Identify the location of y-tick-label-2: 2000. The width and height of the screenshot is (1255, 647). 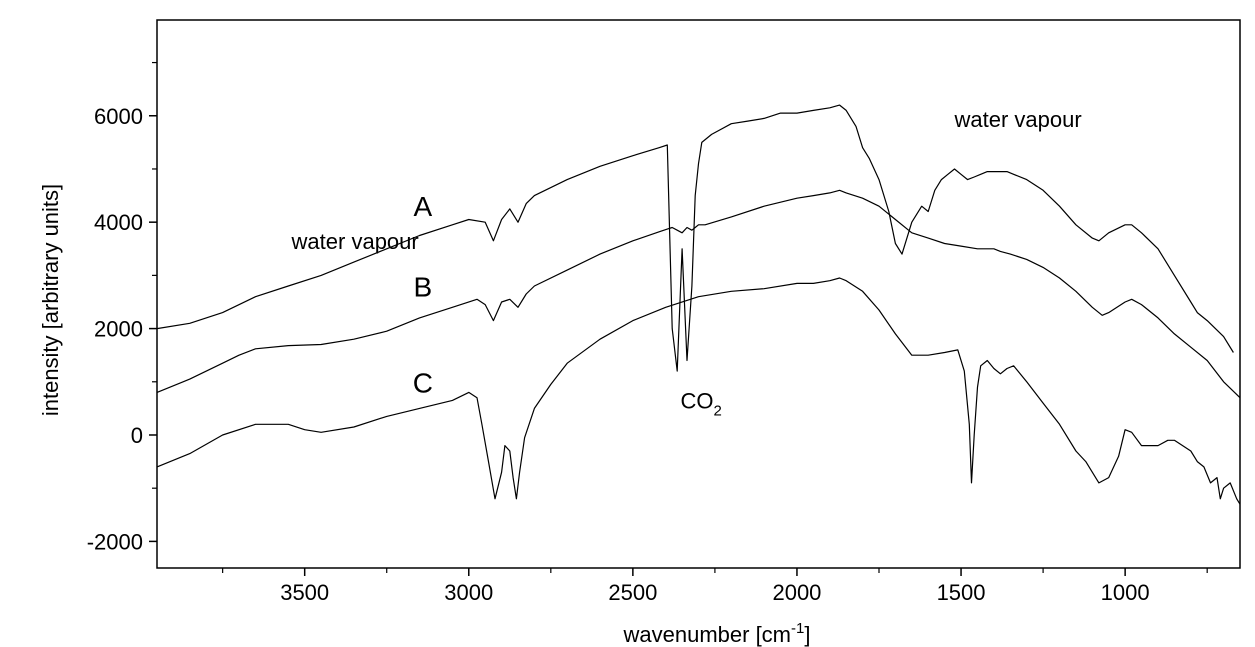
(118, 329).